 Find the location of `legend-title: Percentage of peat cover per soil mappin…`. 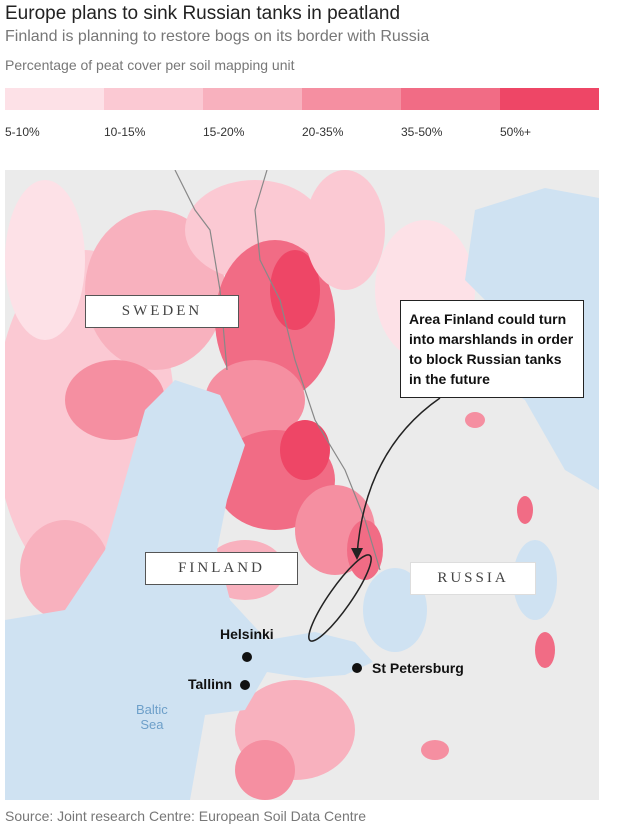

legend-title: Percentage of peat cover per soil mappin… is located at coordinates (150, 65).